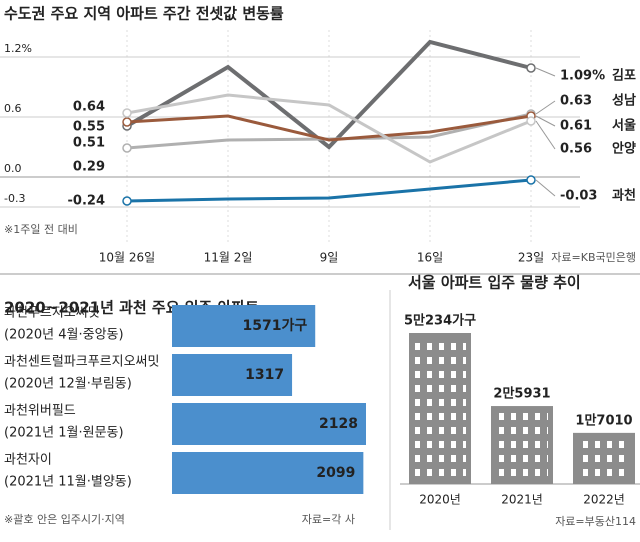  I want to click on x-tick-label: 2022년, so click(604, 500).